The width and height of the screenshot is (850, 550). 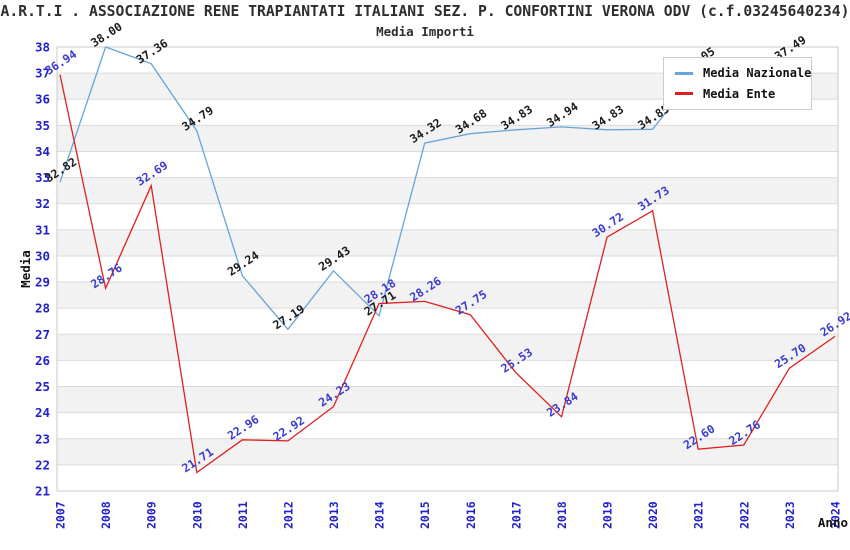 I want to click on x-tick-label: 2017, so click(x=516, y=515).